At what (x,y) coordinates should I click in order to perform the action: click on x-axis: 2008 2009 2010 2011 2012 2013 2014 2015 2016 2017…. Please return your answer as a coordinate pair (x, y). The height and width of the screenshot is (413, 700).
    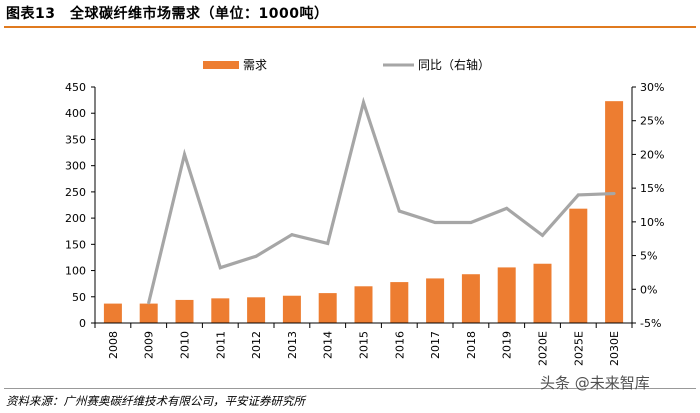
    Looking at the image, I should click on (363, 344).